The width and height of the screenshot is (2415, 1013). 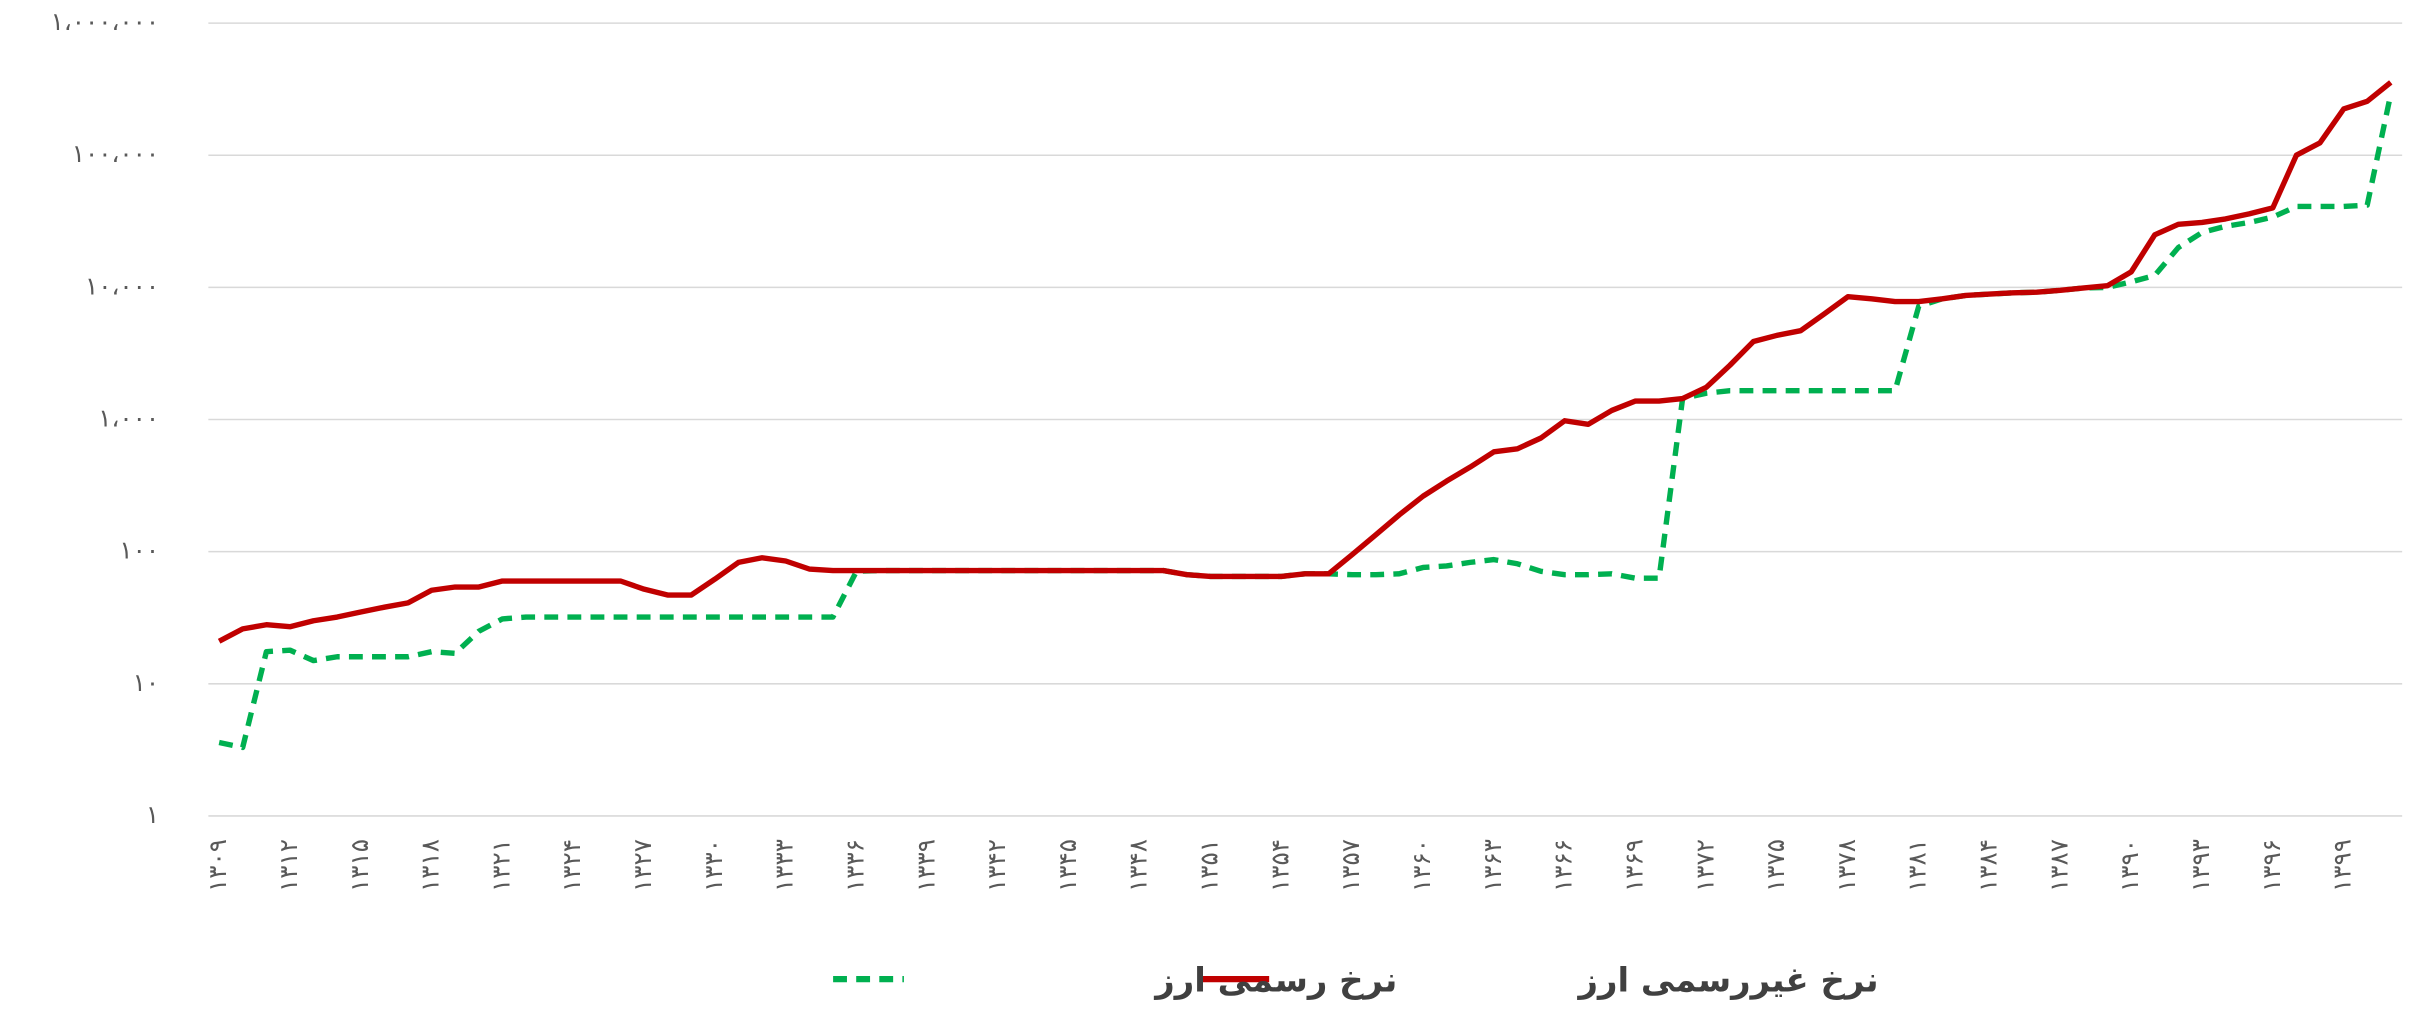 I want to click on x-tick-label: ۱۳۳۳, so click(x=784, y=865).